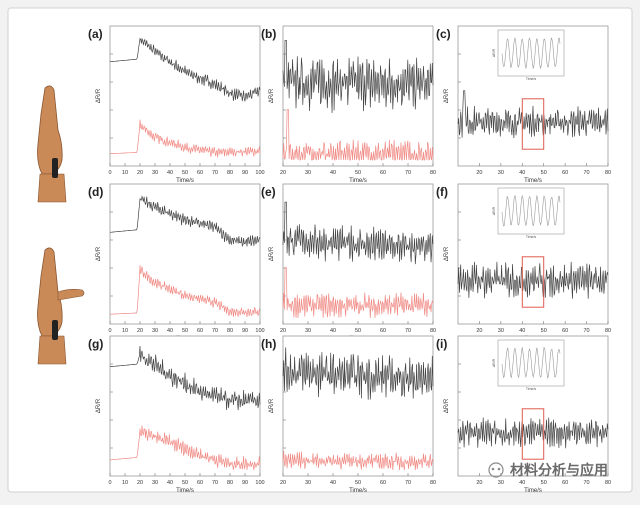 The width and height of the screenshot is (640, 505). I want to click on watermark-icon-dot, so click(499, 469).